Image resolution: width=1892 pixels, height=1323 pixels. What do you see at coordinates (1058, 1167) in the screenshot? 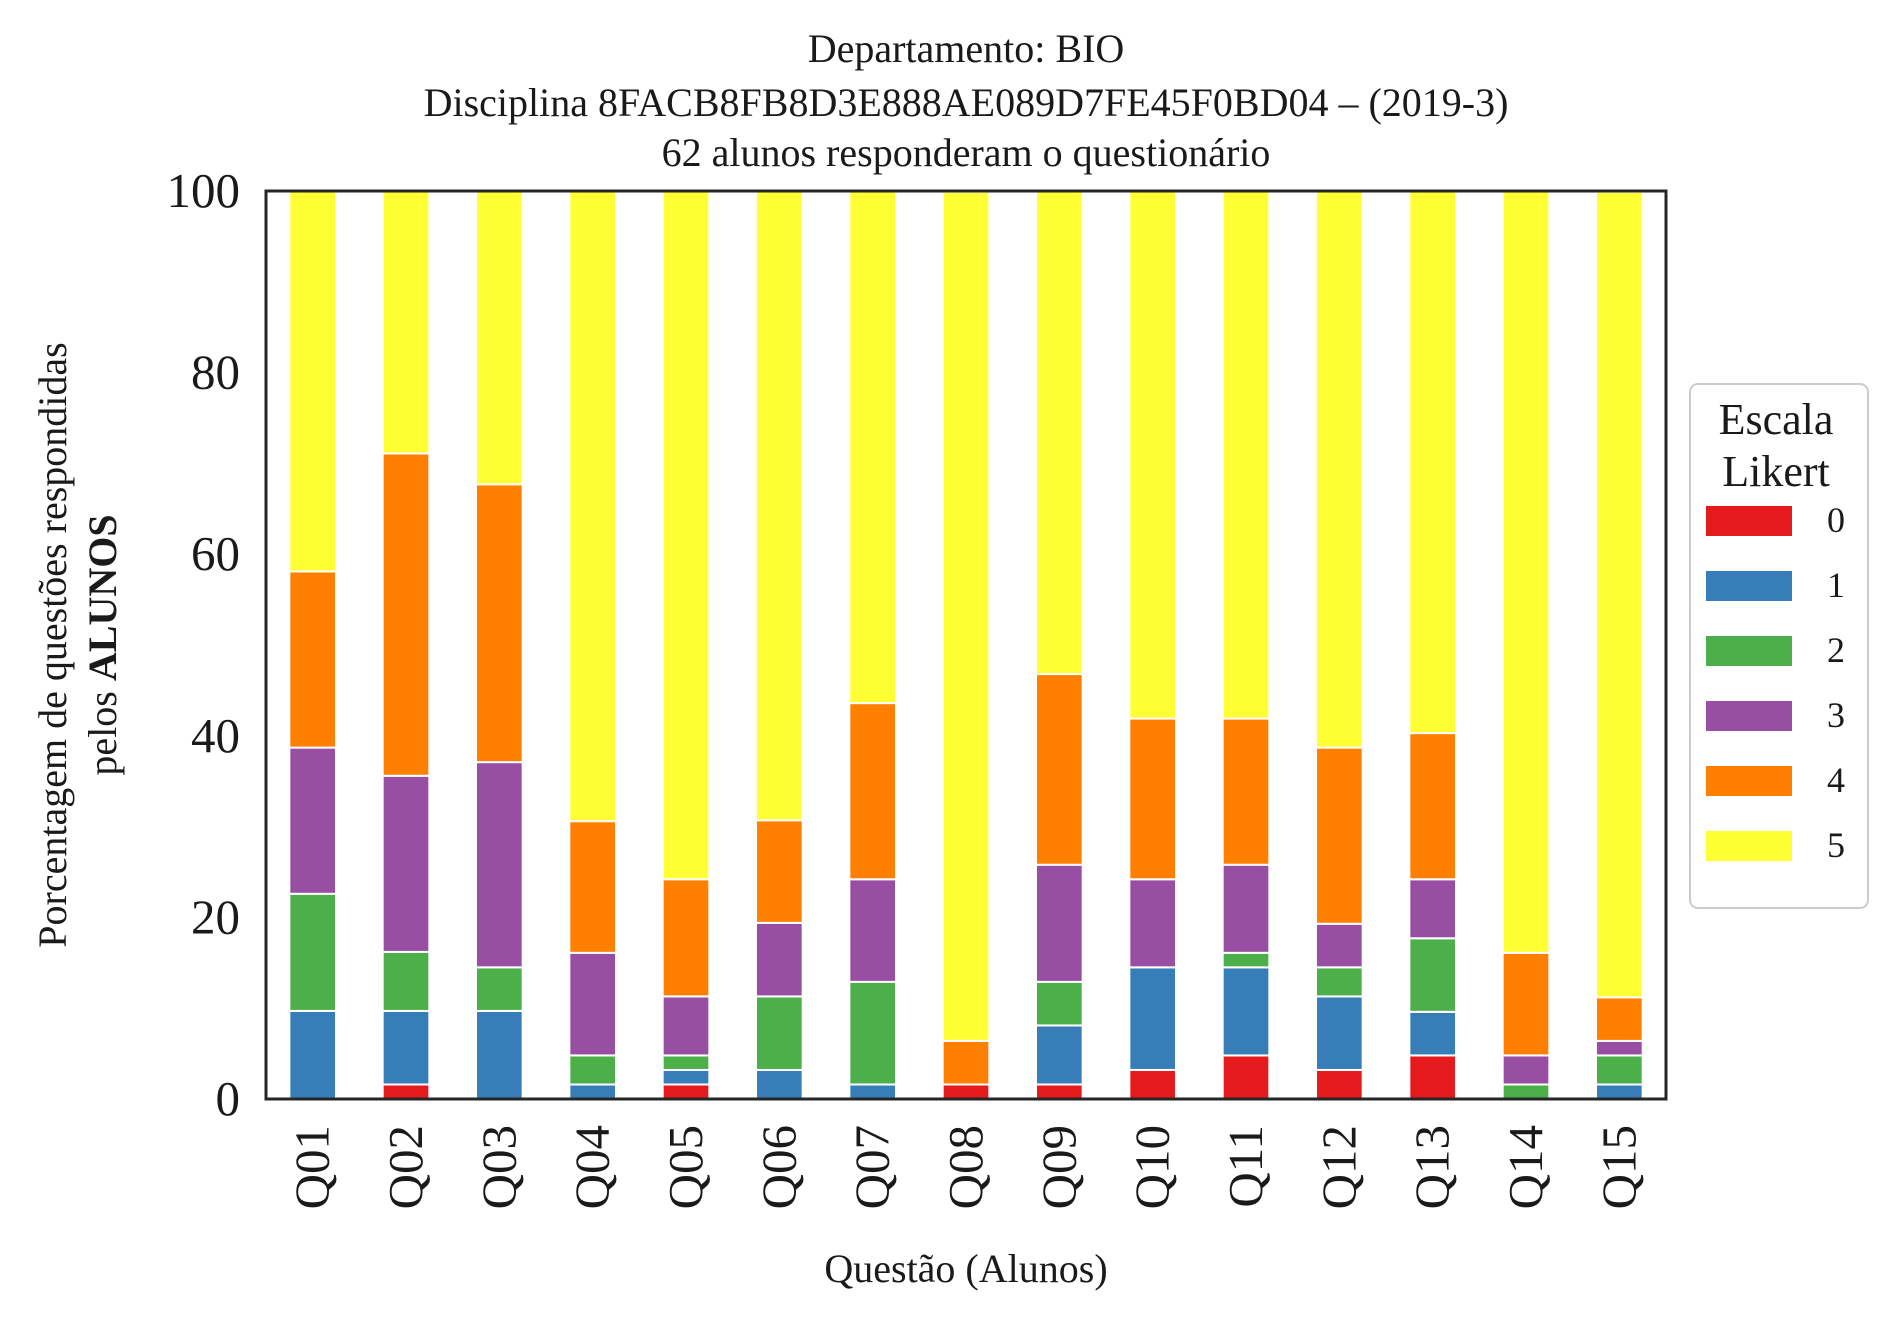
I see `x-tick-label-q09: Q09` at bounding box center [1058, 1167].